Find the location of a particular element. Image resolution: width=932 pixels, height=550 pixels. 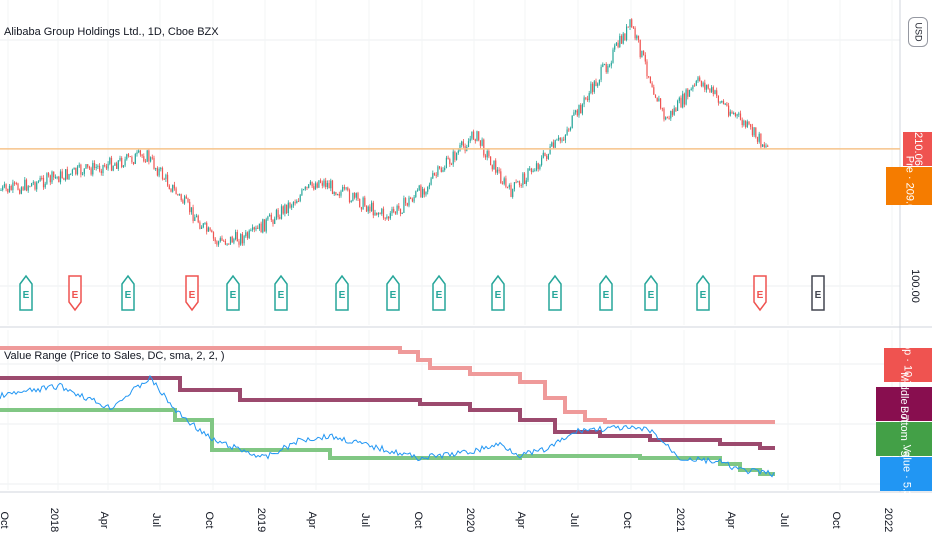

earnings-marker-15: E is located at coordinates (818, 293).